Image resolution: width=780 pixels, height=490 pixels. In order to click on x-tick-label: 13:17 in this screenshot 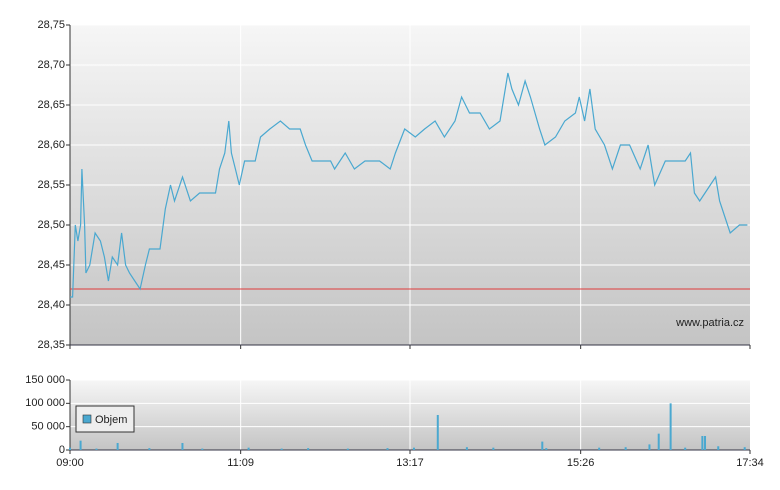, I will do `click(410, 463)`.